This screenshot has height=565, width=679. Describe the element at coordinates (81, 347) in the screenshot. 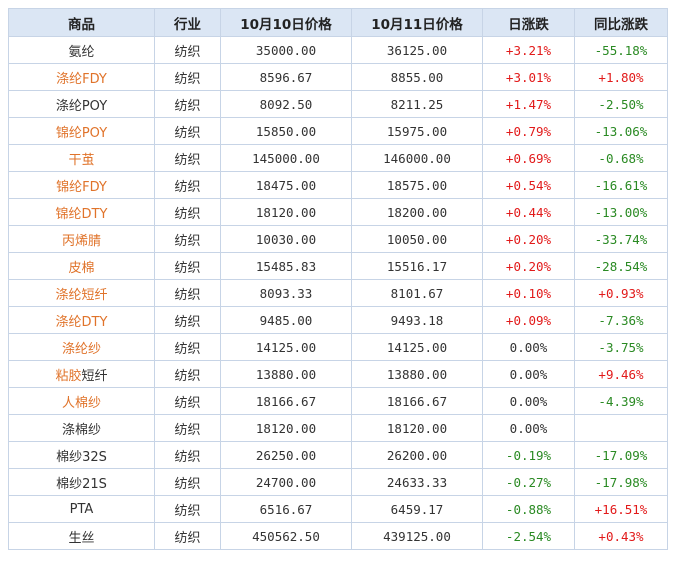

I see `commodity-name: 涤纶纱` at that location.